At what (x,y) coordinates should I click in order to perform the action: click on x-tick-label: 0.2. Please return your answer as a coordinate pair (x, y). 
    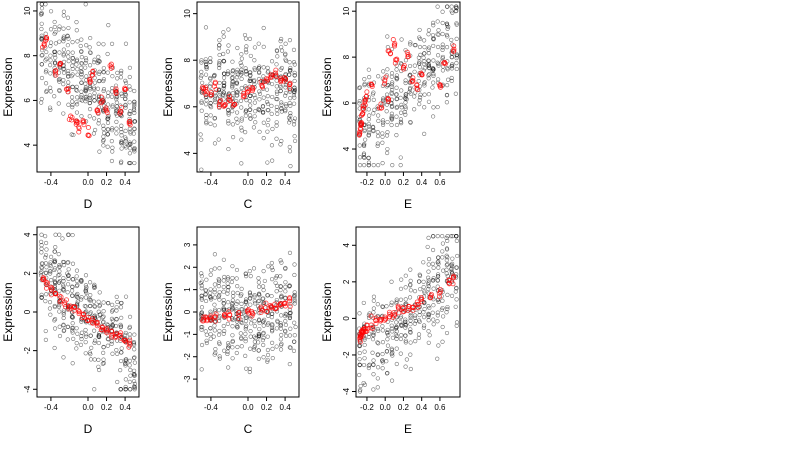
    Looking at the image, I should click on (267, 182).